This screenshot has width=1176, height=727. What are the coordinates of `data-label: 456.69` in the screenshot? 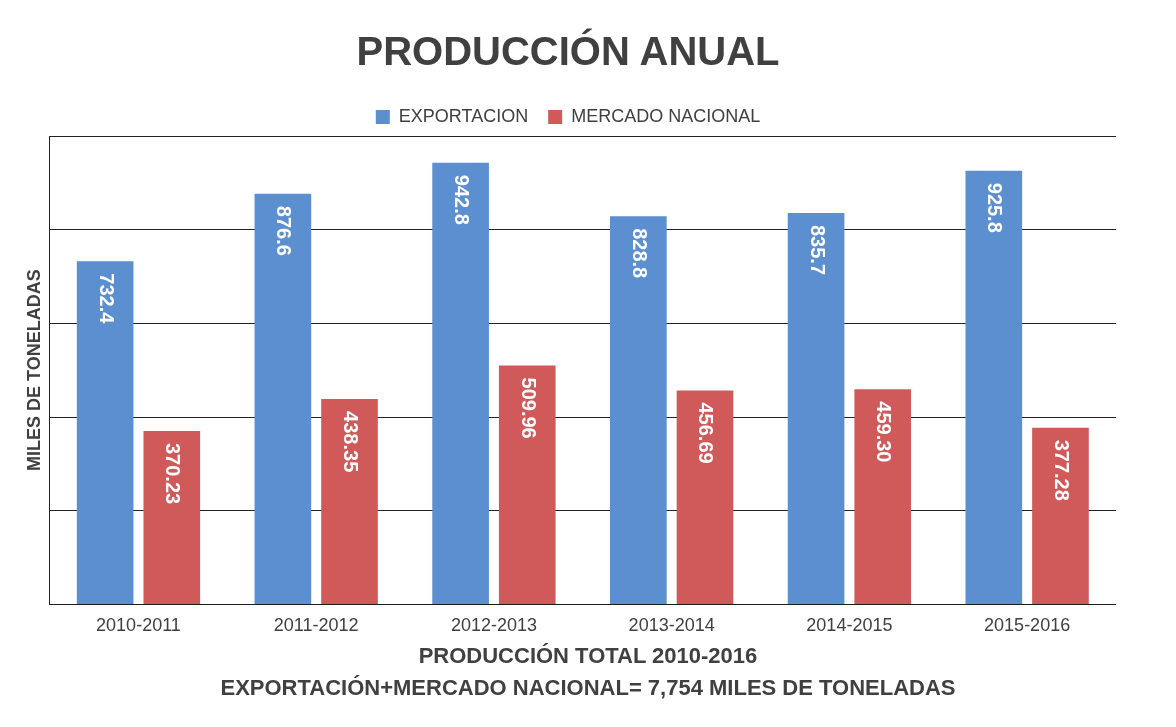 It's located at (706, 433).